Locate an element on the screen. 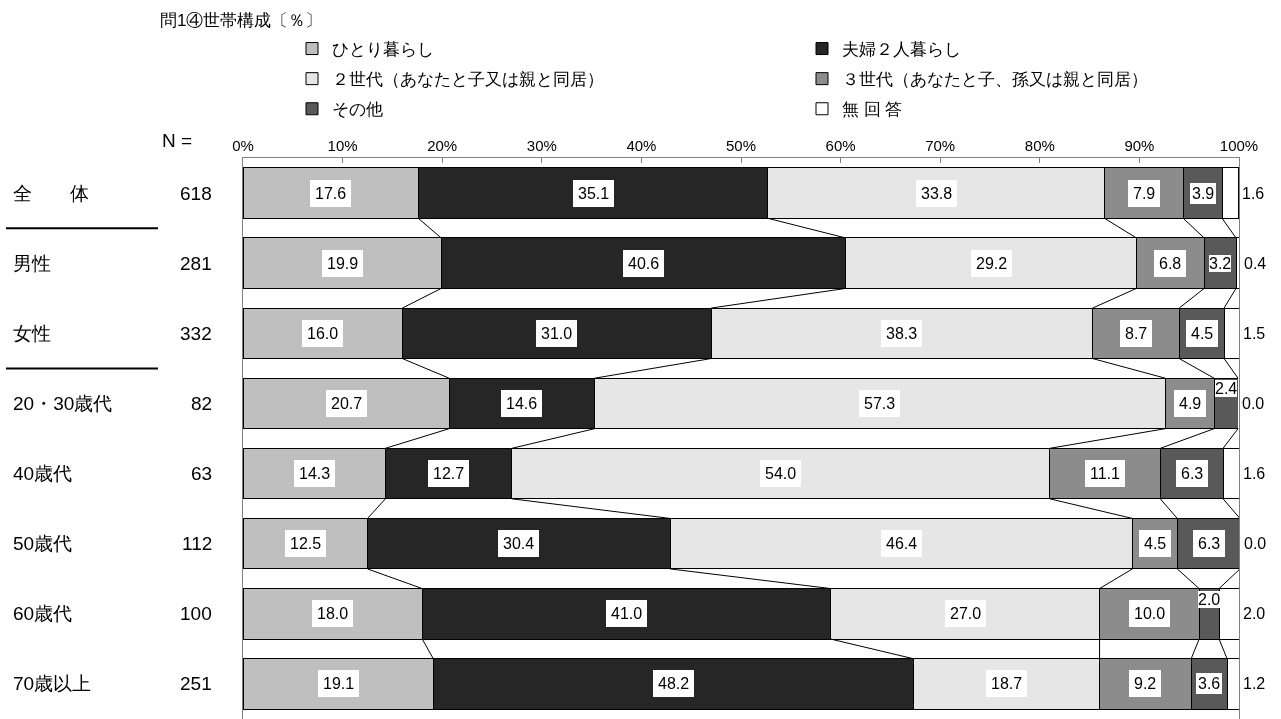 This screenshot has width=1281, height=719. data-label: 41.0 is located at coordinates (627, 613).